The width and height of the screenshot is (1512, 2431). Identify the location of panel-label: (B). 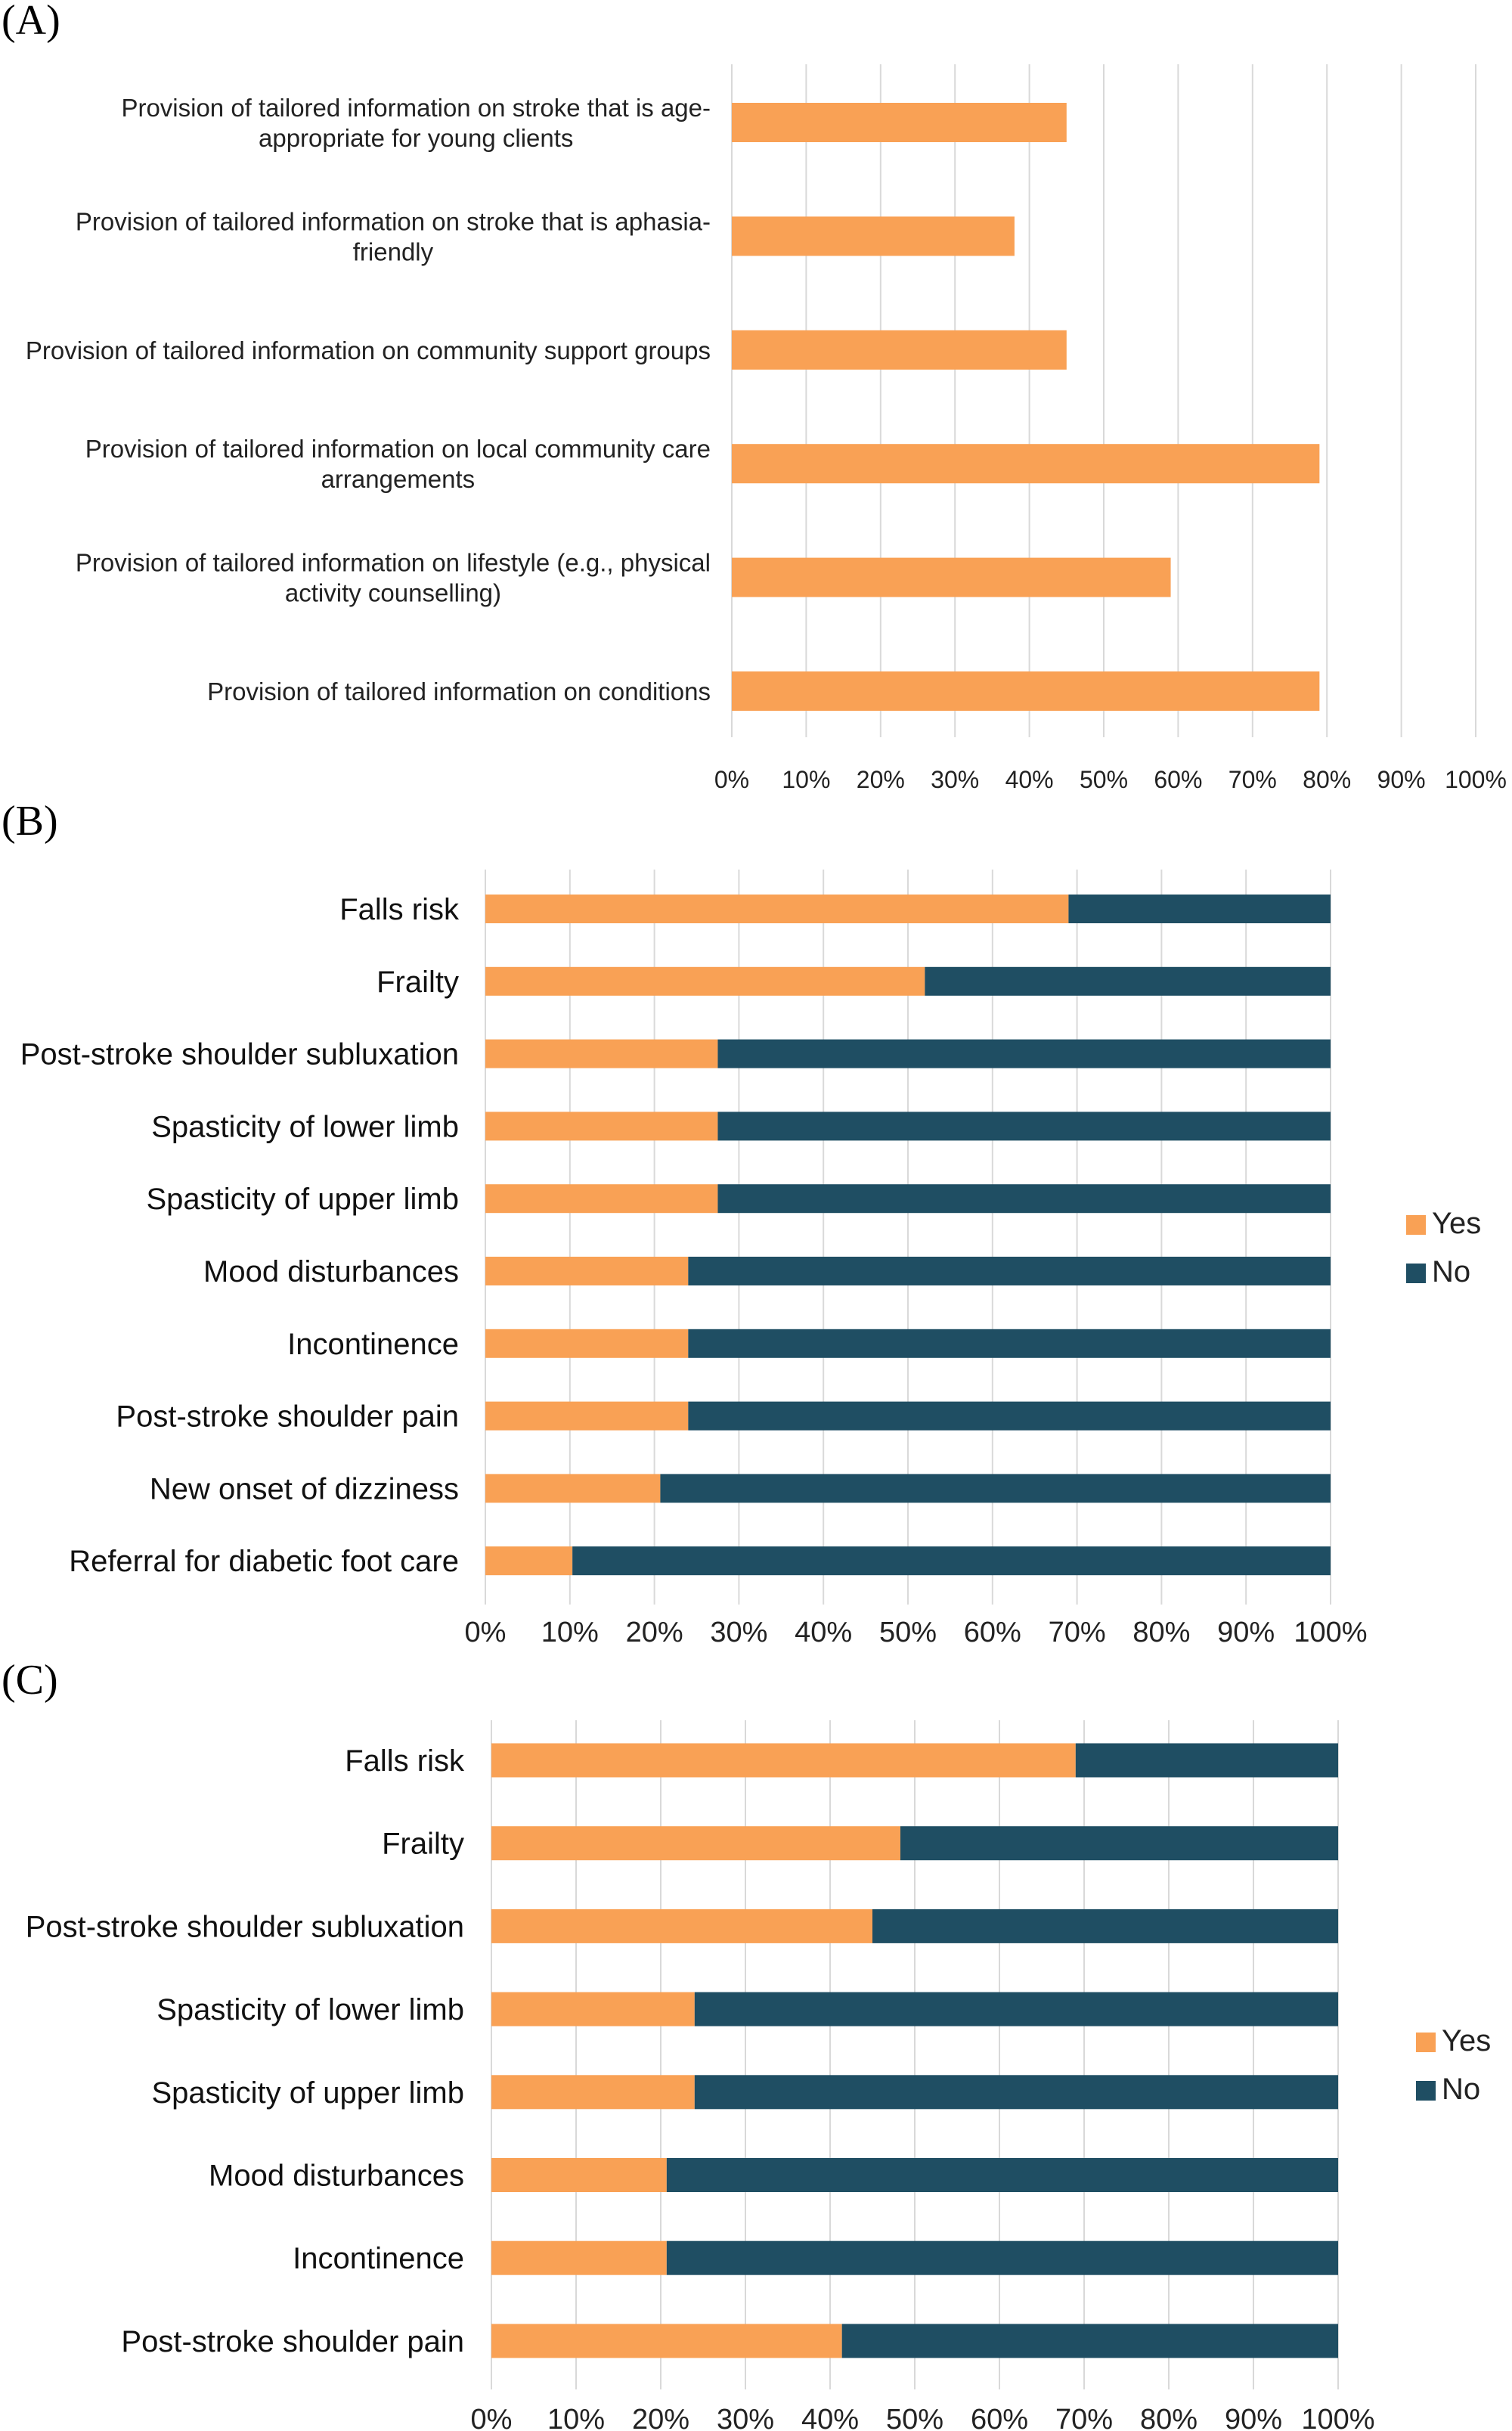
(30, 821).